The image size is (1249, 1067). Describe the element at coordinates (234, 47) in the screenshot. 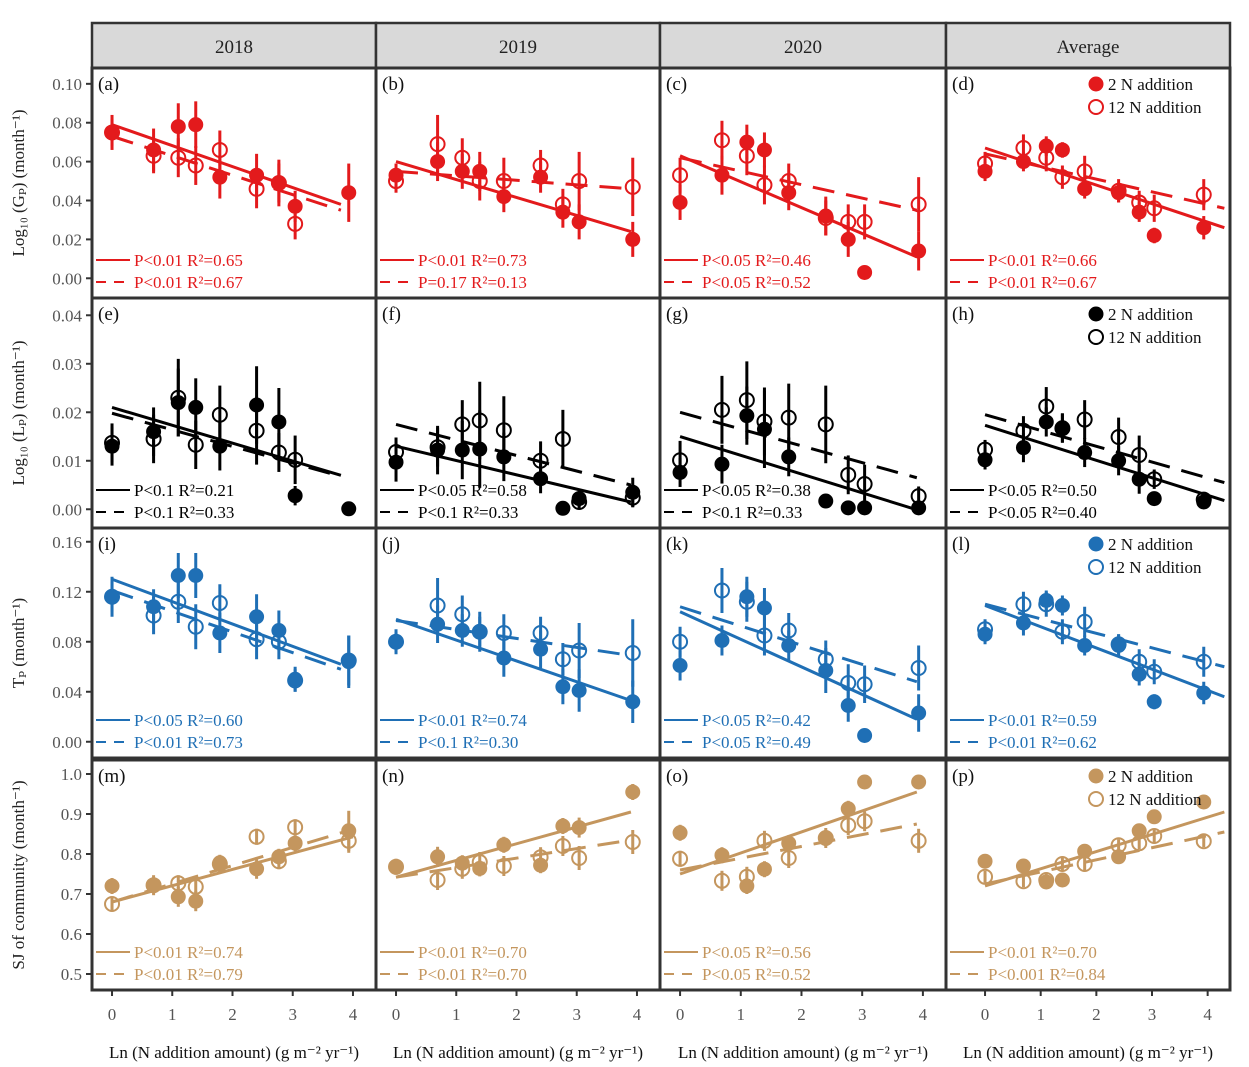

I see `column-header-label: 2018` at that location.